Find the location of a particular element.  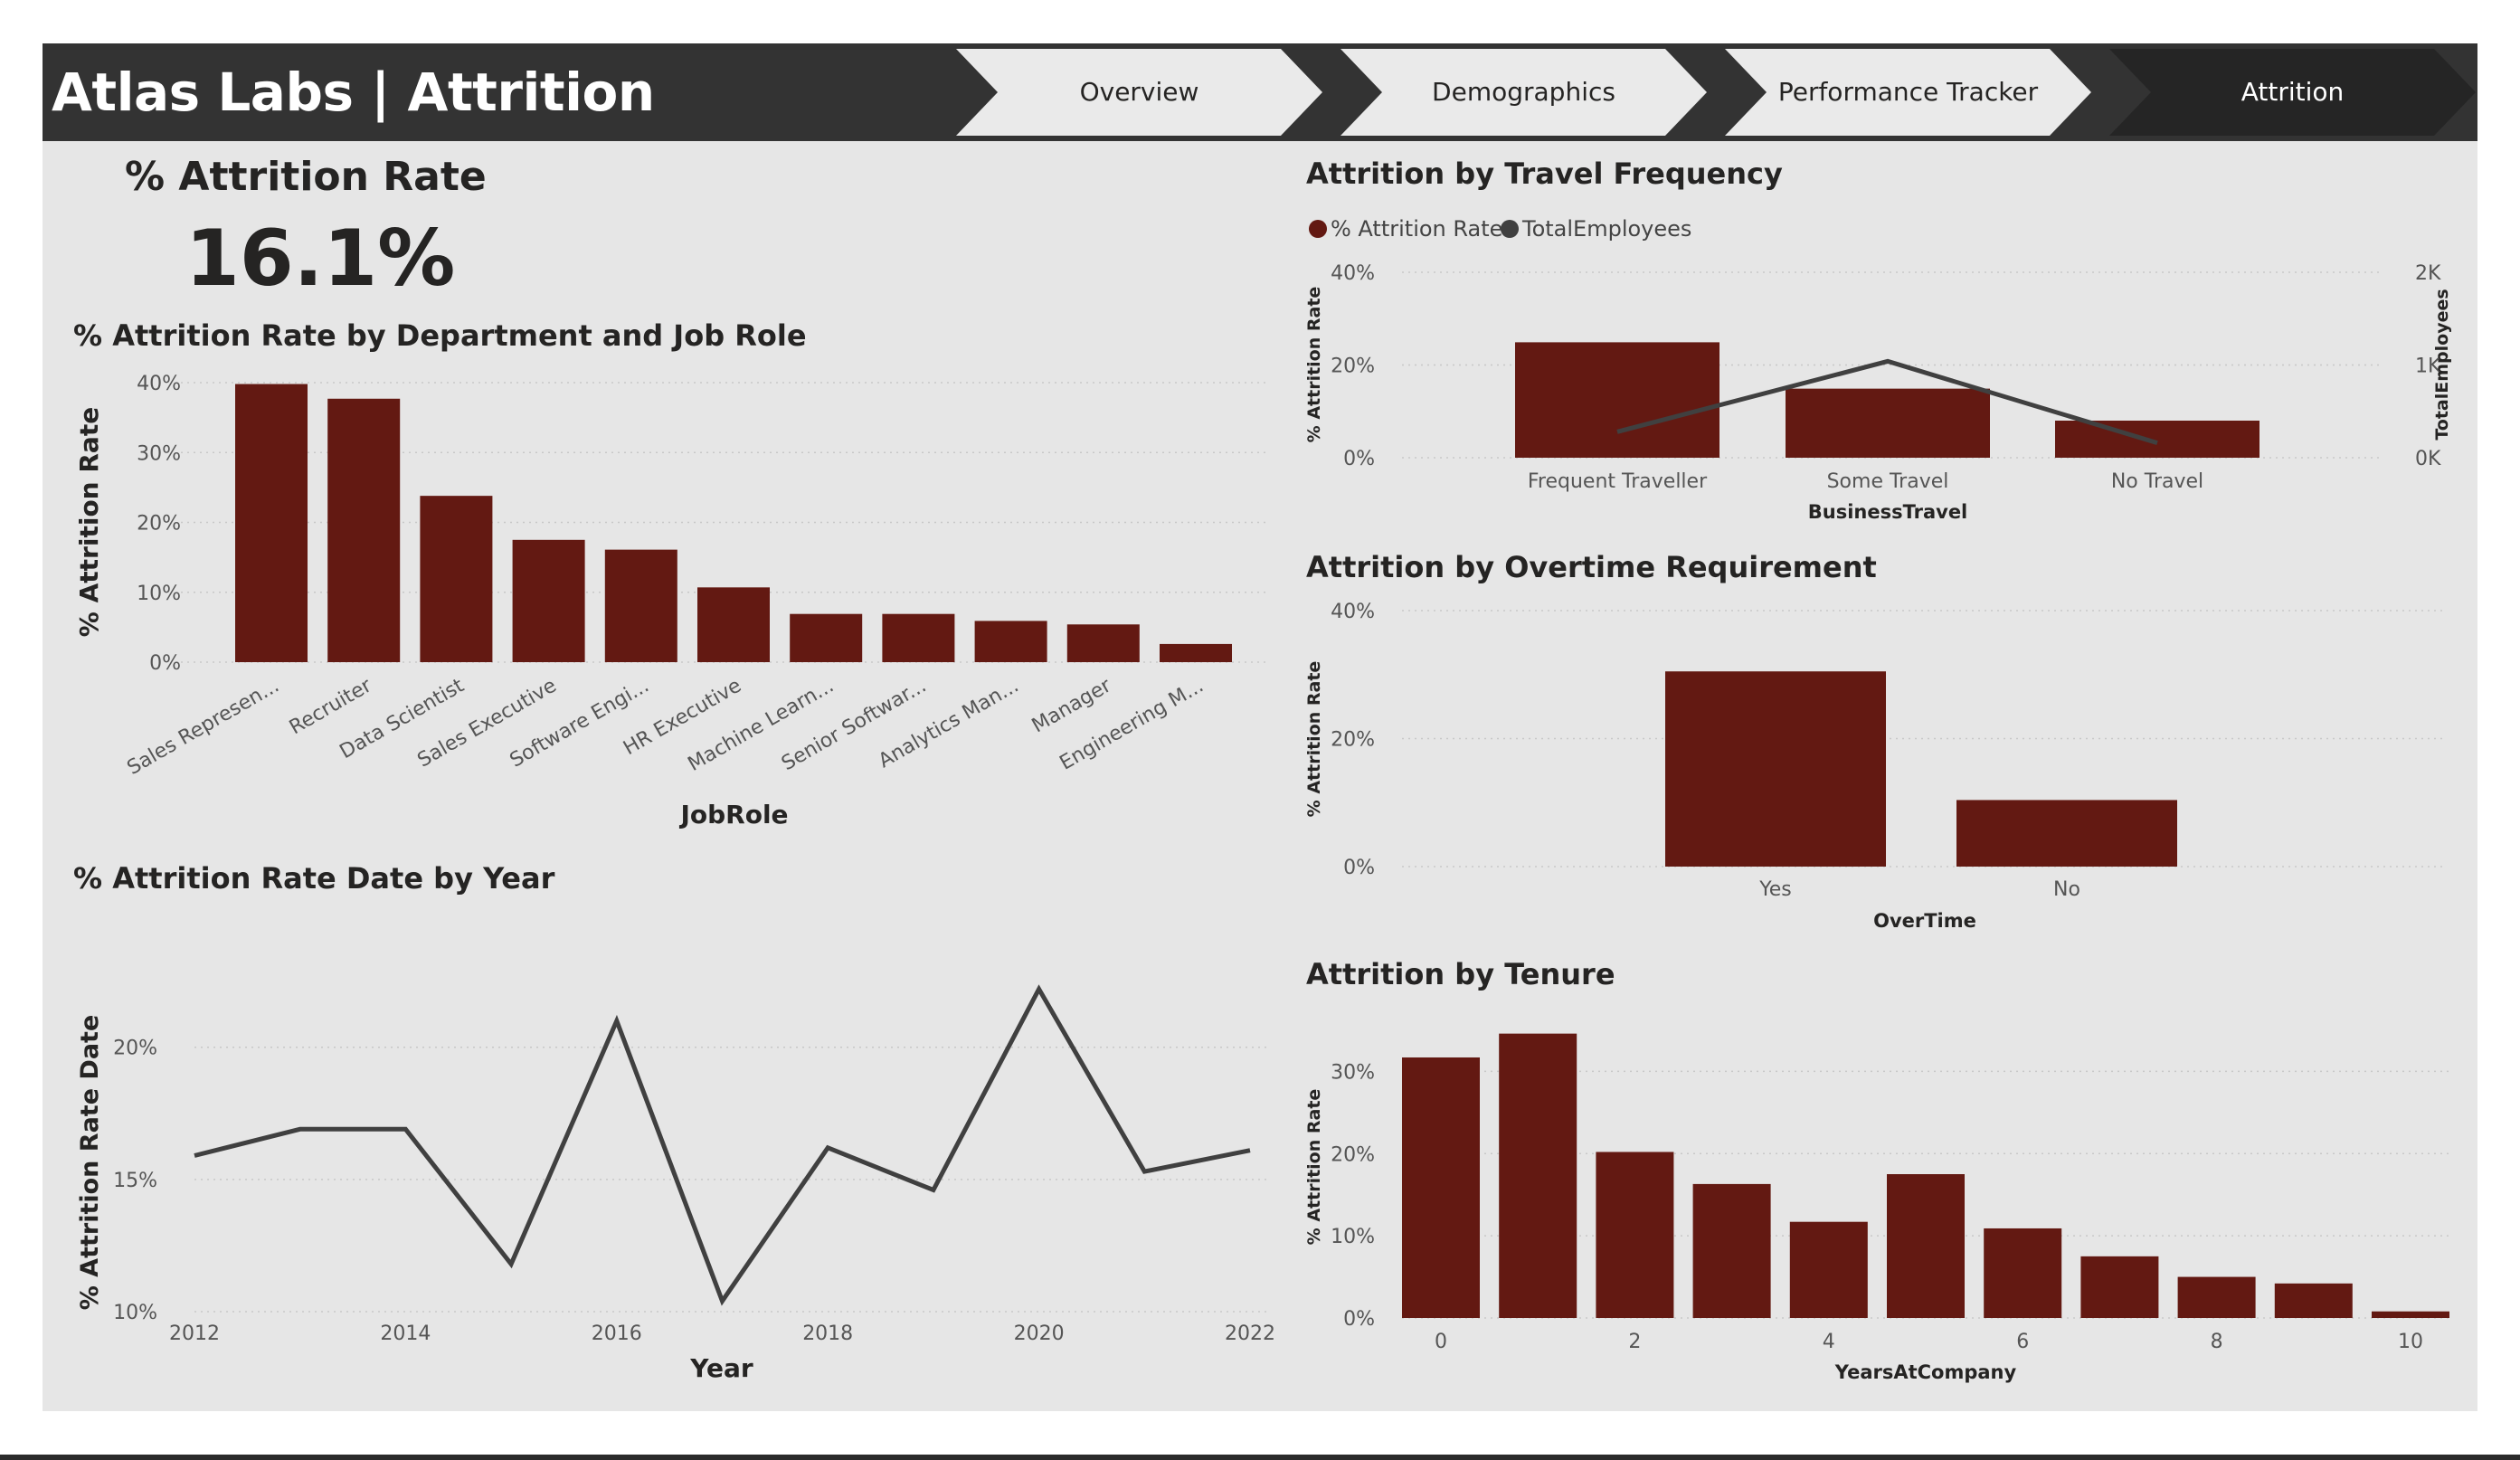

legend-label: % Attrition Rate is located at coordinates (1417, 229).